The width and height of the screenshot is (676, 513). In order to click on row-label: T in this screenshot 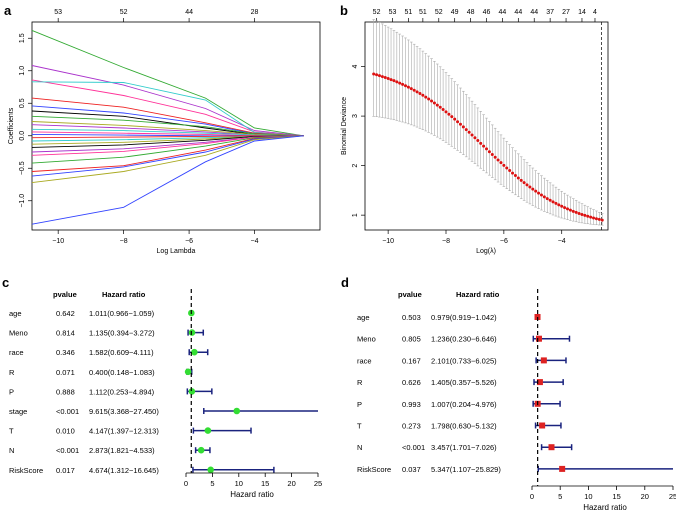, I will do `click(11, 431)`.